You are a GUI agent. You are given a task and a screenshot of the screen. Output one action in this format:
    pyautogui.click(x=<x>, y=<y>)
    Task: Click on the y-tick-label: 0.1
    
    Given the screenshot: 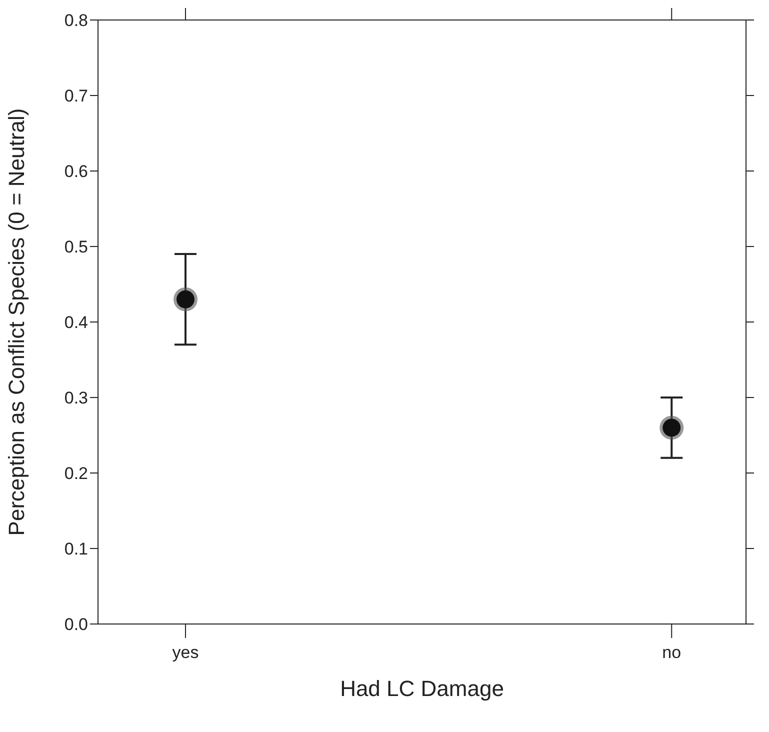 What is the action you would take?
    pyautogui.click(x=76, y=549)
    